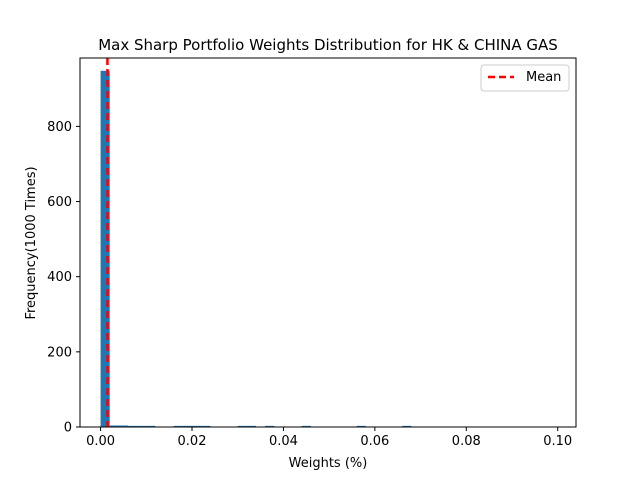  Describe the element at coordinates (466, 441) in the screenshot. I see `x-tick-label-4: 0.08` at that location.